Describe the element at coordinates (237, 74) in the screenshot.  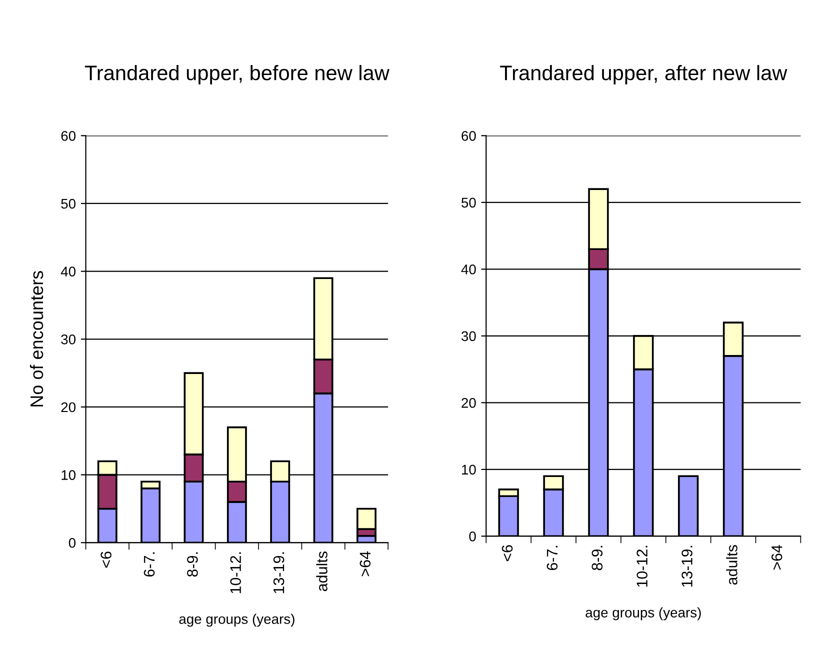
I see `chart-title: Trandared upper, before new law` at that location.